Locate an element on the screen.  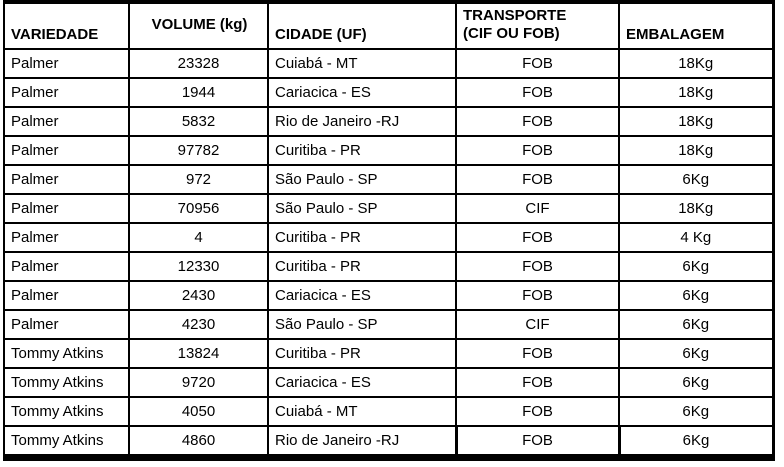
table-row: Palmer 4230 São Paulo - SP CIF 6Kg is located at coordinates (388, 324).